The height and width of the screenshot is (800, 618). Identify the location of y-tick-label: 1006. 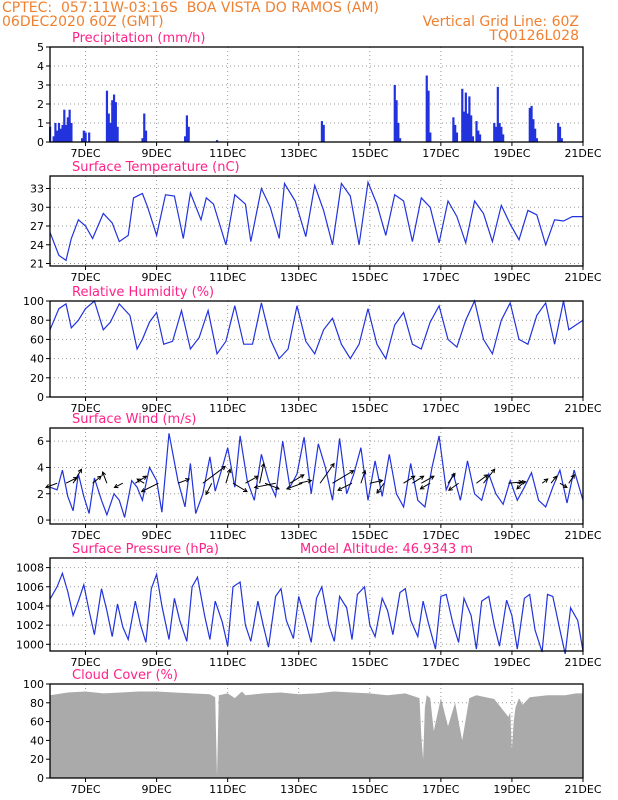
(30, 587).